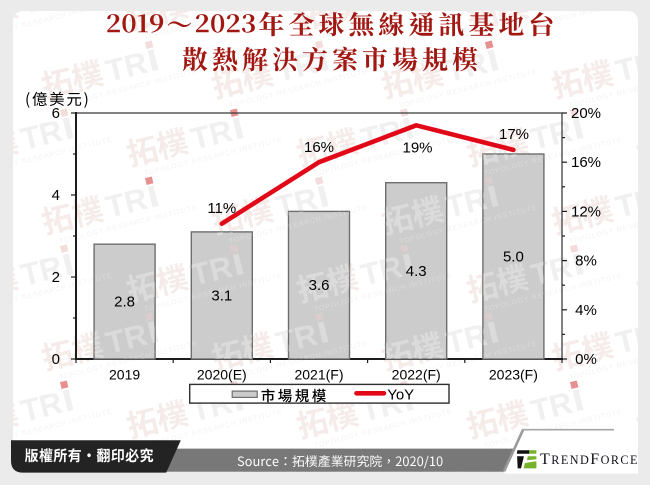  What do you see at coordinates (513, 257) in the screenshot?
I see `svg-text: 5.0` at bounding box center [513, 257].